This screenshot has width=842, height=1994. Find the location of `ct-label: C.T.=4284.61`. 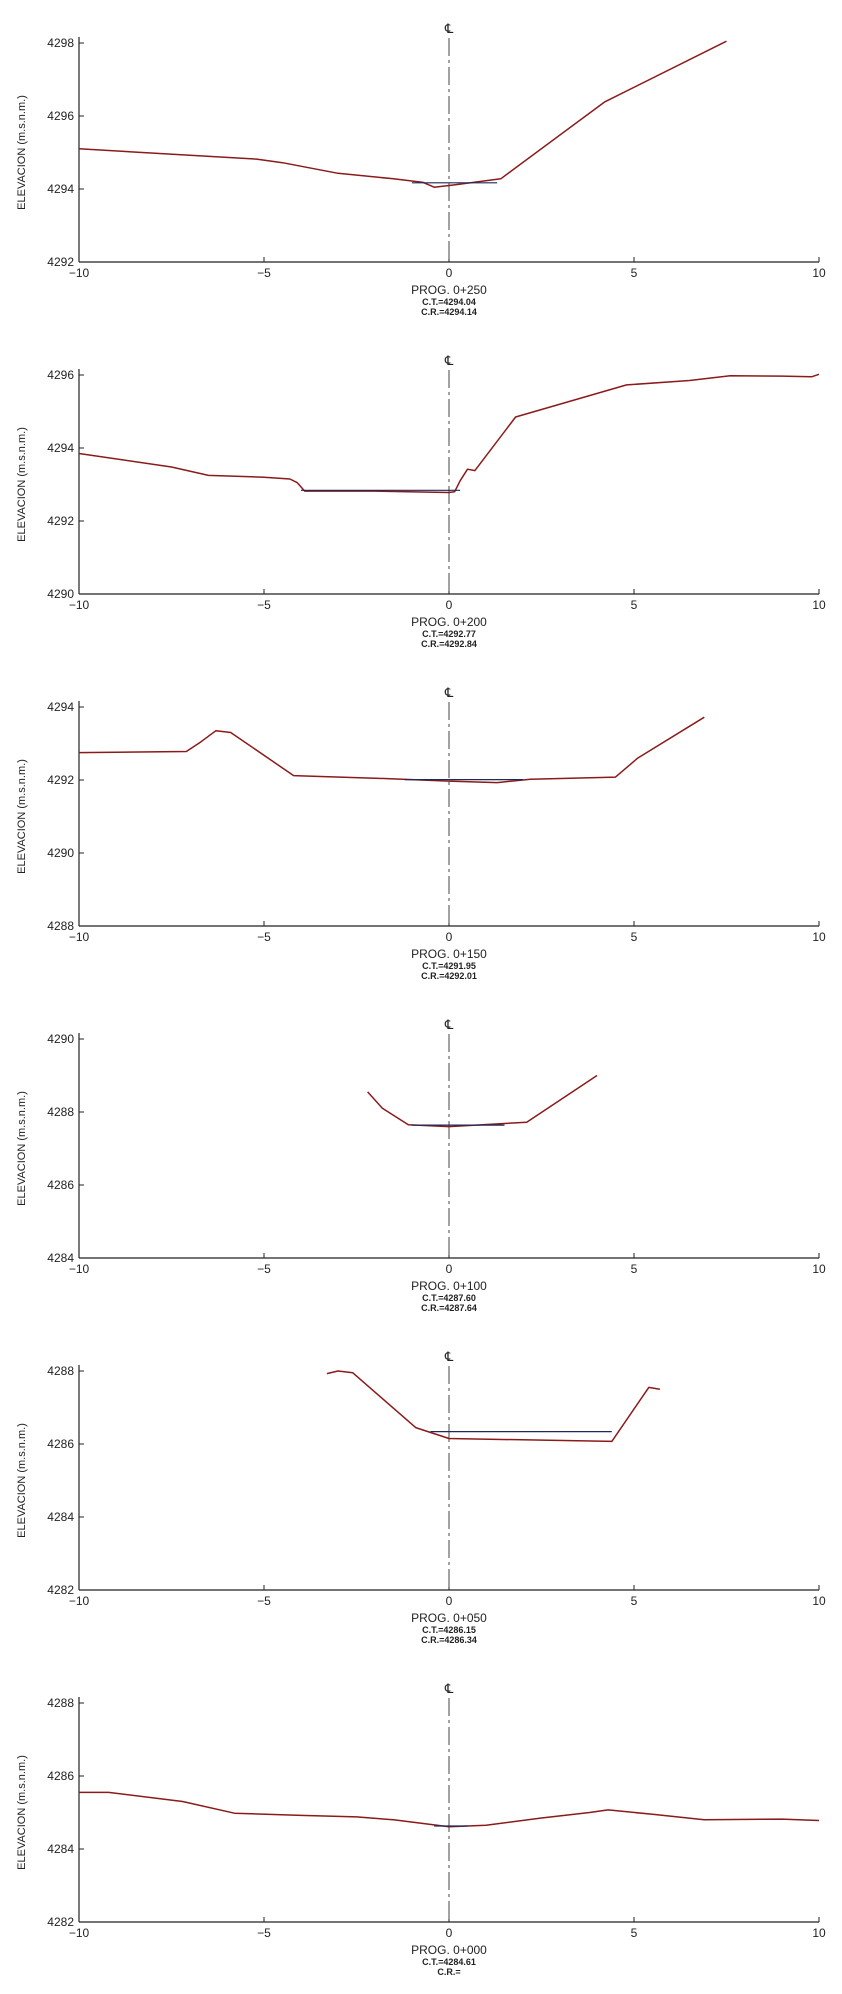

ct-label: C.T.=4284.61 is located at coordinates (449, 1962).